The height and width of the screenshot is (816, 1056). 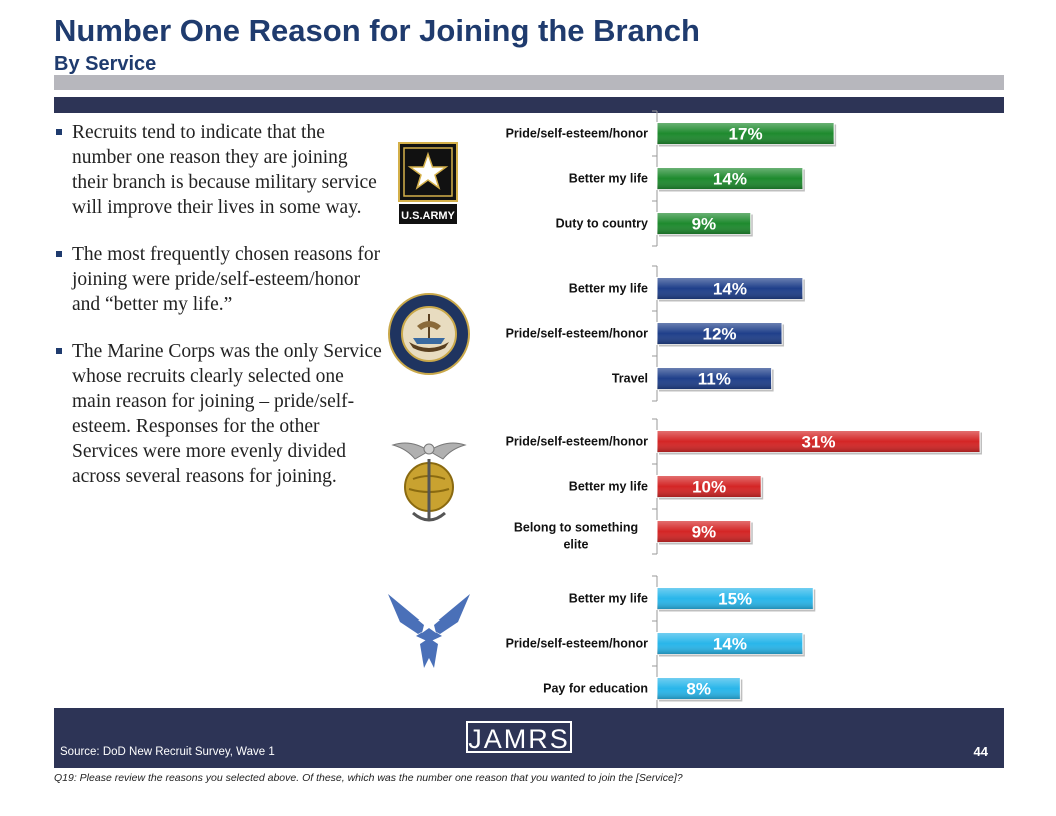 I want to click on navy-seal-icon, so click(x=429, y=334).